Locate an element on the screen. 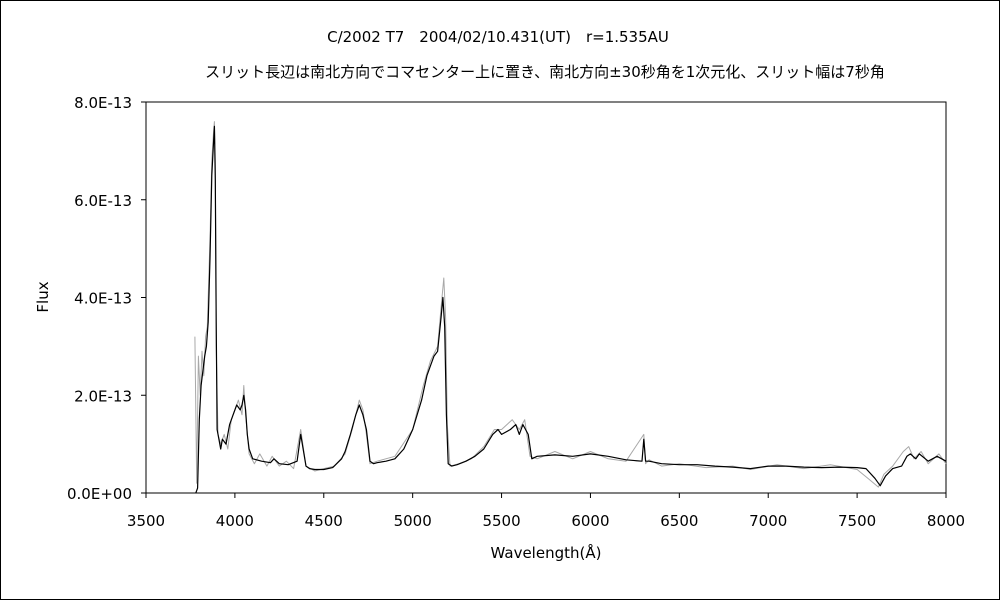 Image resolution: width=1000 pixels, height=600 pixels. y-tick-label: 4.0E-13 is located at coordinates (103, 299).